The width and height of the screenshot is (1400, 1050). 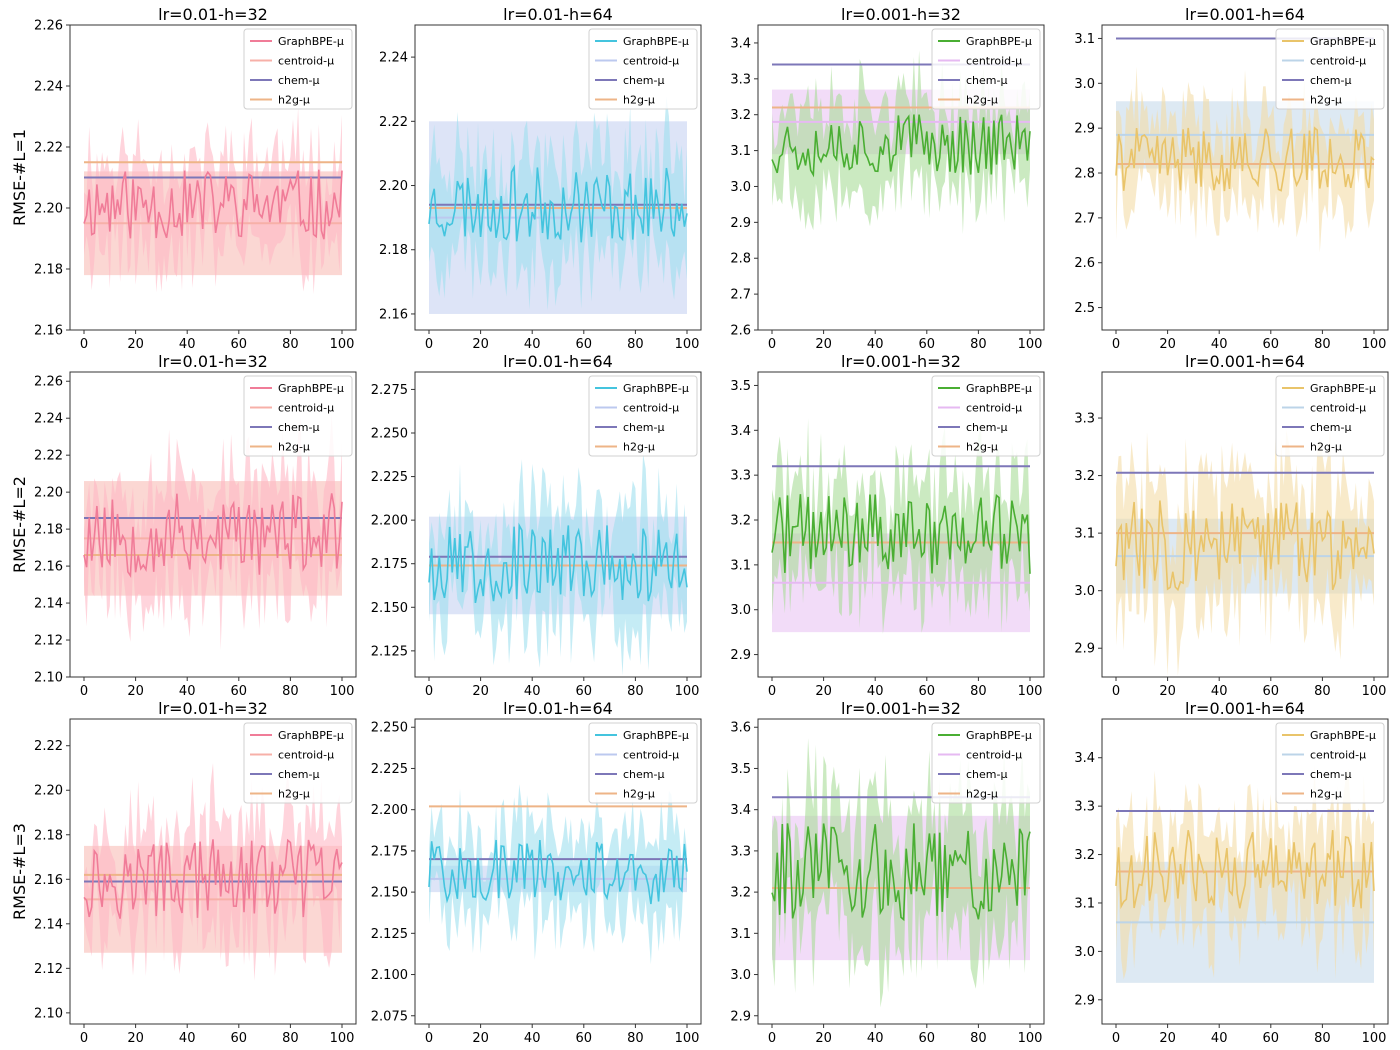 What do you see at coordinates (389, 851) in the screenshot?
I see `y-tick-label: 2.175` at bounding box center [389, 851].